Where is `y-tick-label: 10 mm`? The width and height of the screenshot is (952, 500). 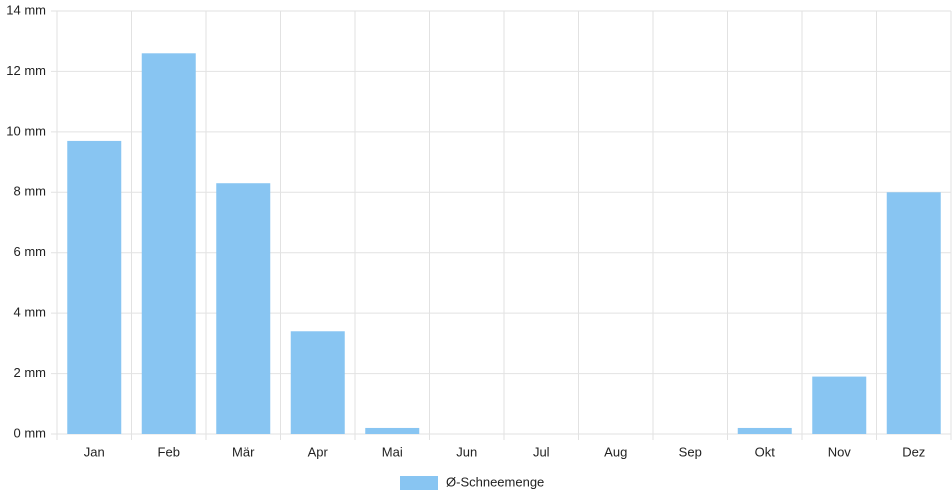 y-tick-label: 10 mm is located at coordinates (26, 130).